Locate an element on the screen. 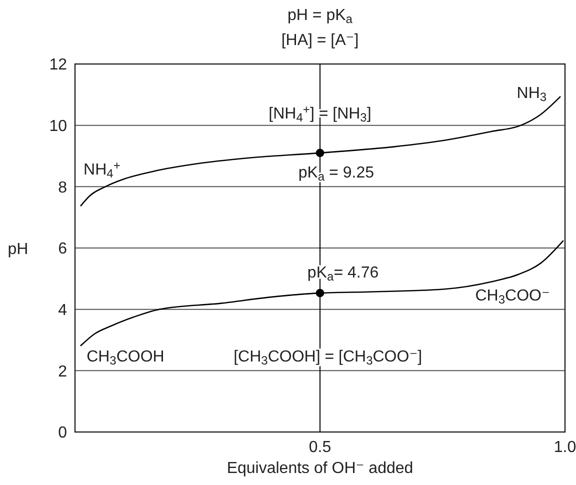 This screenshot has height=485, width=576. chart-subtitle: [HA] = [A⁻] is located at coordinates (320, 40).